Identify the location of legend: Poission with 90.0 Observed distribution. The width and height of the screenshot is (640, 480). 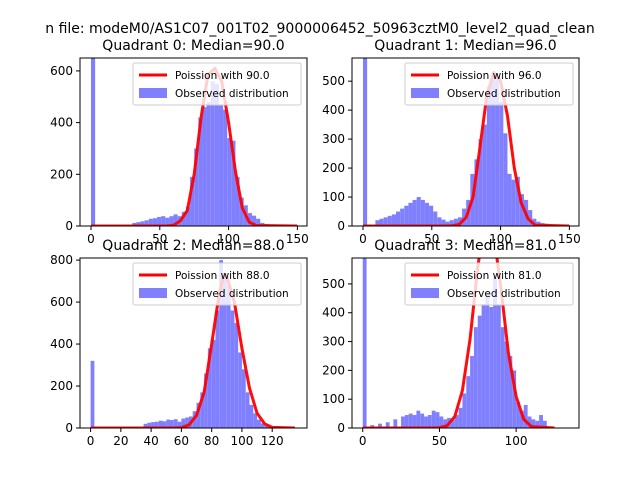
(217, 84).